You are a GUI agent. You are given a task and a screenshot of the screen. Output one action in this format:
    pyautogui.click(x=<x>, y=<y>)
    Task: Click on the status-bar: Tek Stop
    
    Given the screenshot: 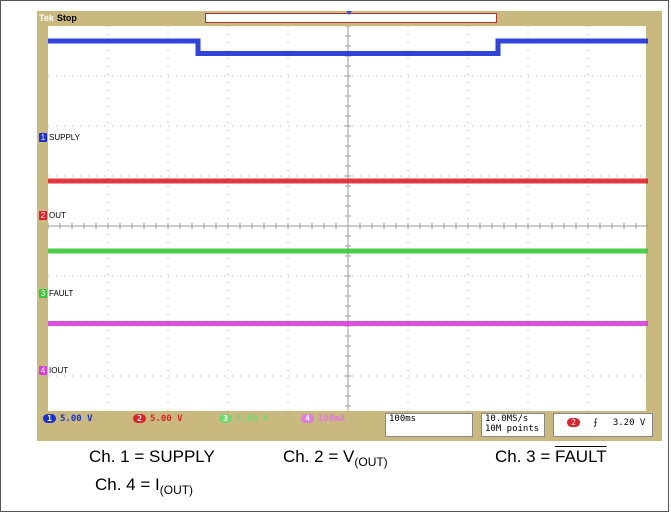 What is the action you would take?
    pyautogui.click(x=349, y=18)
    